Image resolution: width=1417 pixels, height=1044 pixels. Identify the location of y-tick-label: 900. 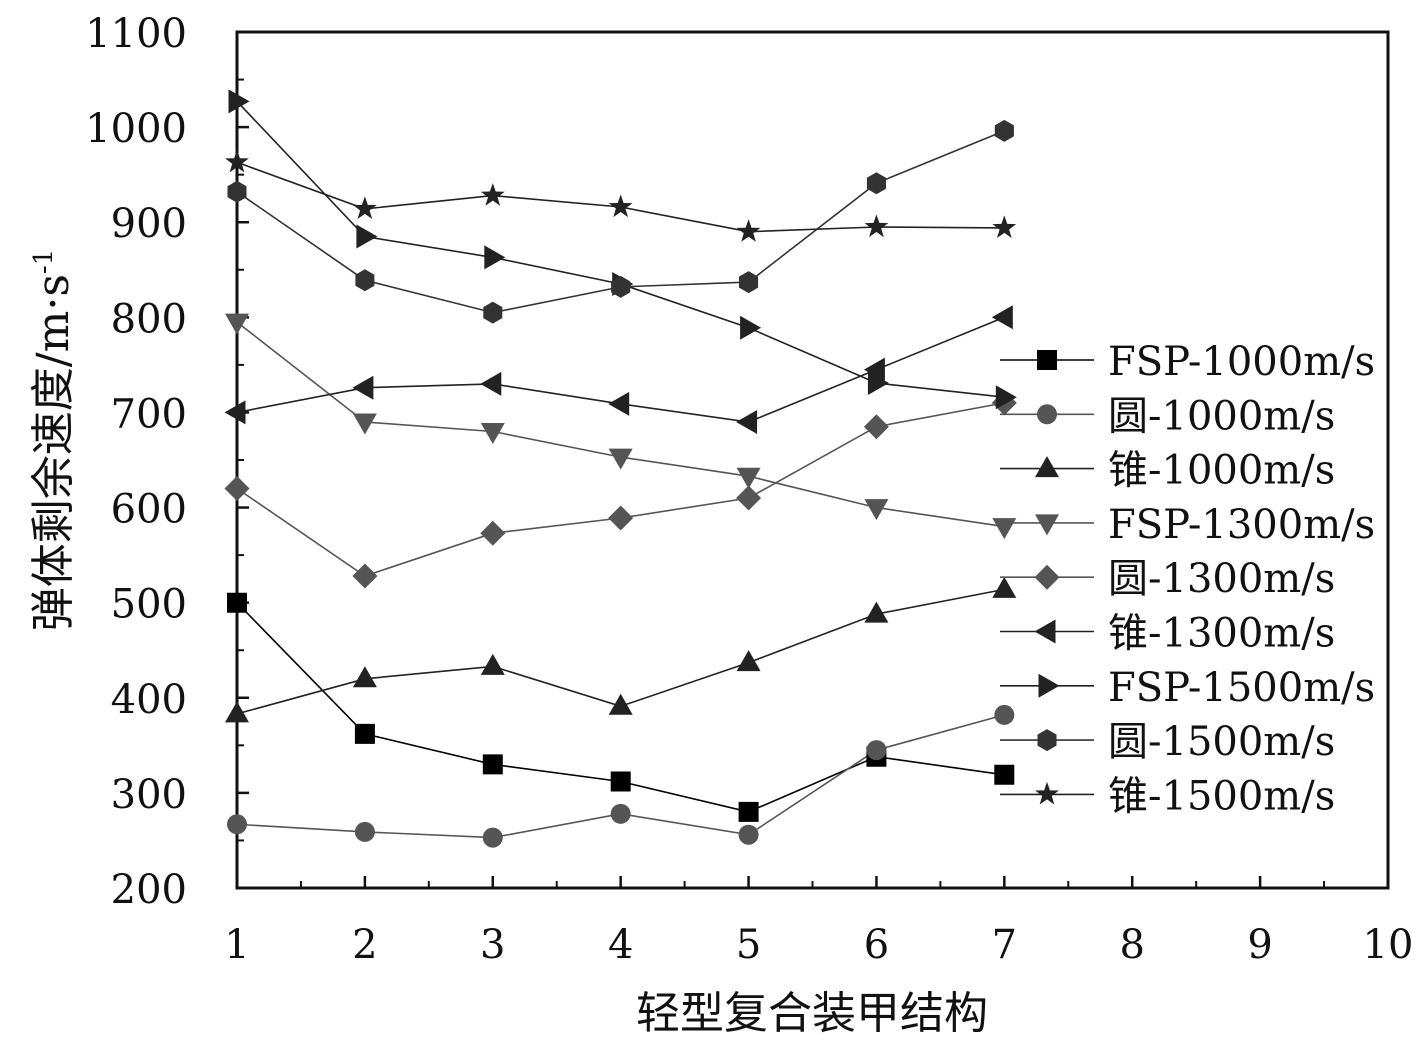
(149, 224).